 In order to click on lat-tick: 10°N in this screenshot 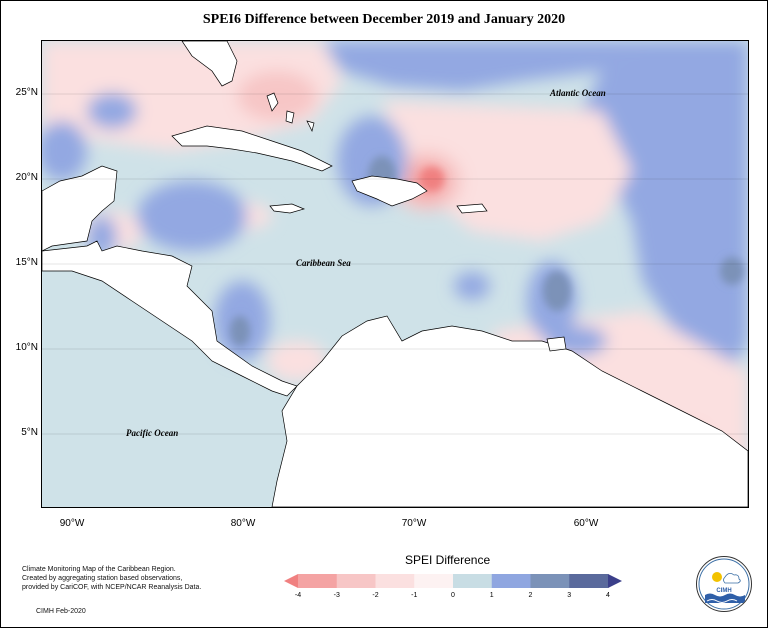, I will do `click(26, 347)`.